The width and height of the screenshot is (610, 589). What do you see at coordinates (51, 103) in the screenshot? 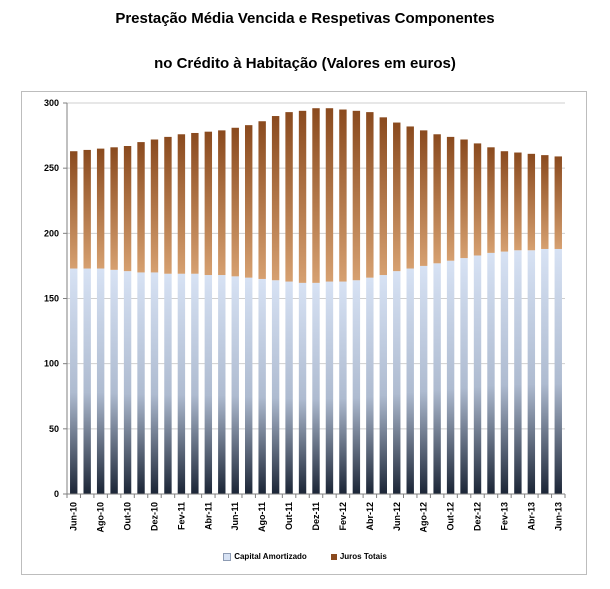
I see `y-tick-label: 300` at bounding box center [51, 103].